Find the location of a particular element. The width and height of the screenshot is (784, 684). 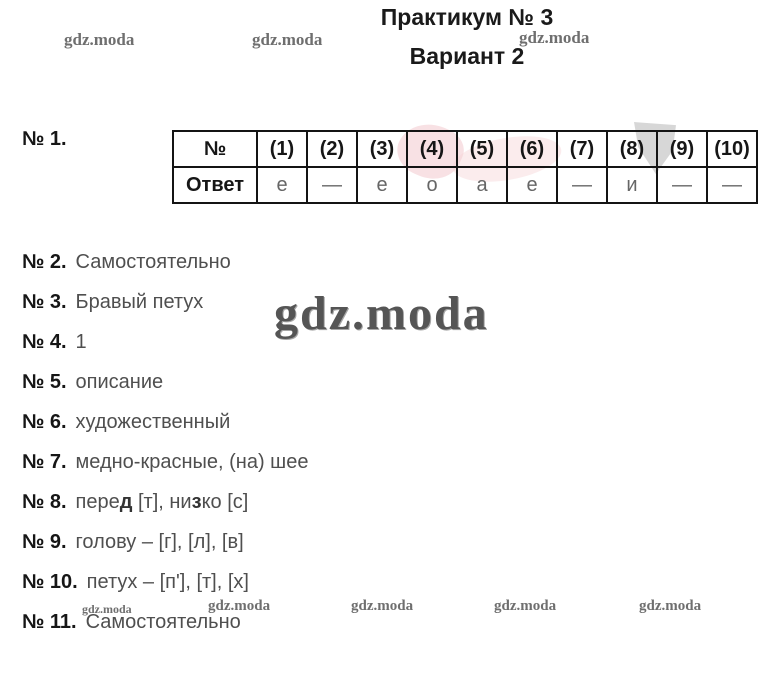

item-label: № 5. is located at coordinates (44, 382).